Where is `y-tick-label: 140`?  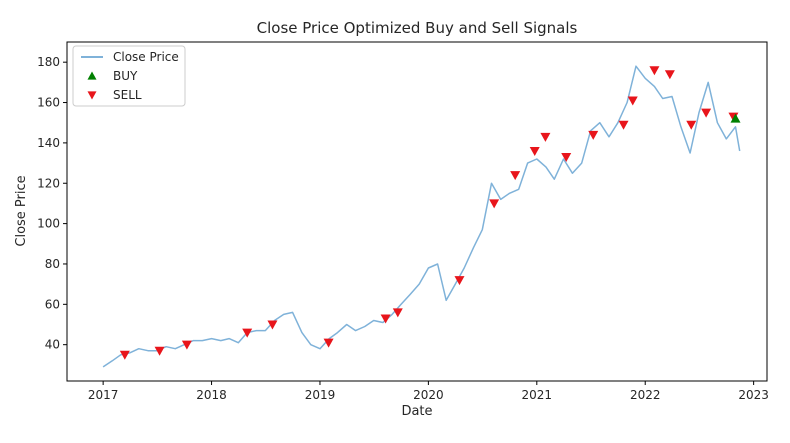
y-tick-label: 140 is located at coordinates (48, 143).